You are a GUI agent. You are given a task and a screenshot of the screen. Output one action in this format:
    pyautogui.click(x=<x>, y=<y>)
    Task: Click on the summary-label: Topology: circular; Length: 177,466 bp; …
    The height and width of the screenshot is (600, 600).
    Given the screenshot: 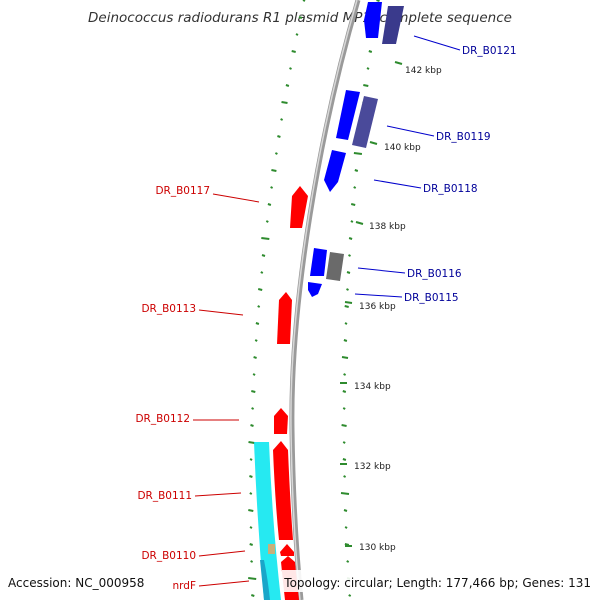 What is the action you would take?
    pyautogui.click(x=437, y=583)
    